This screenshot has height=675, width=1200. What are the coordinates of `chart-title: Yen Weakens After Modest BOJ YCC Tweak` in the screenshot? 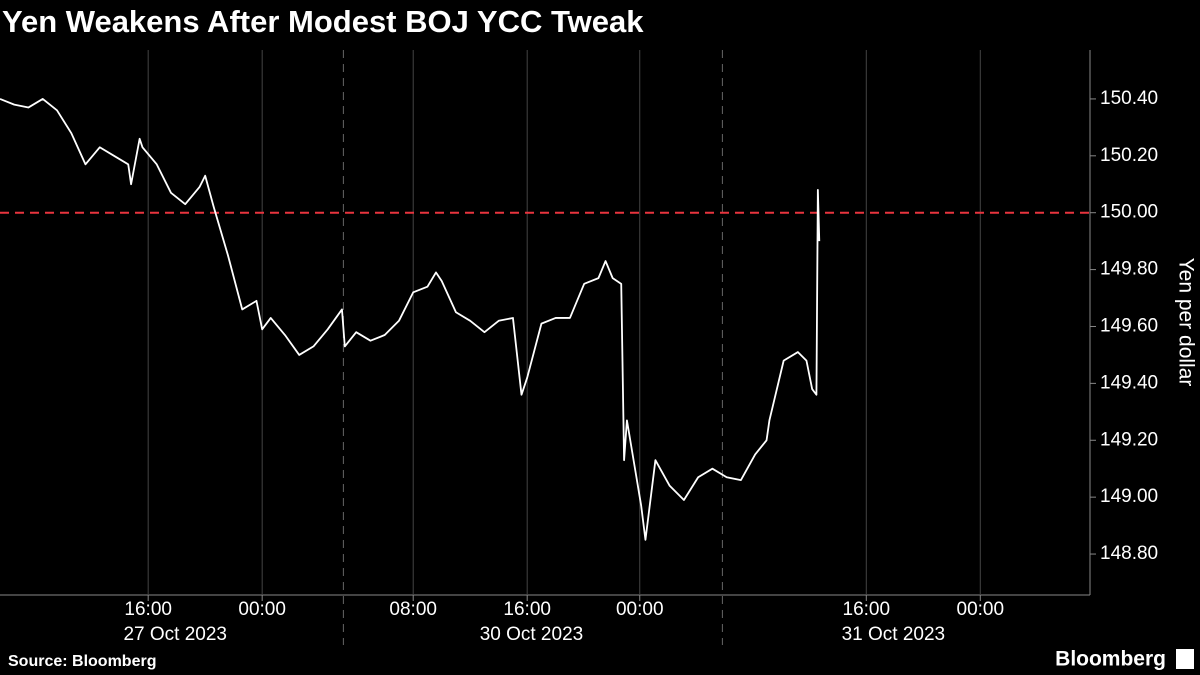 It's located at (323, 21).